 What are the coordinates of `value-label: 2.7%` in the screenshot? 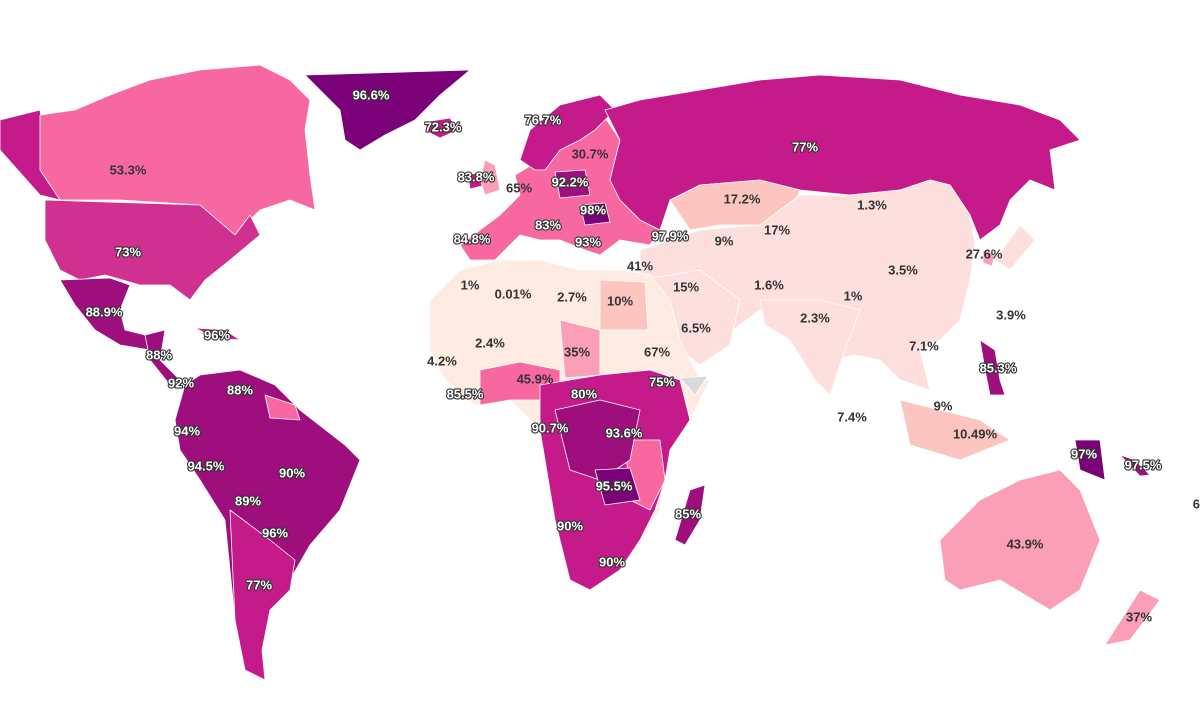 It's located at (572, 296).